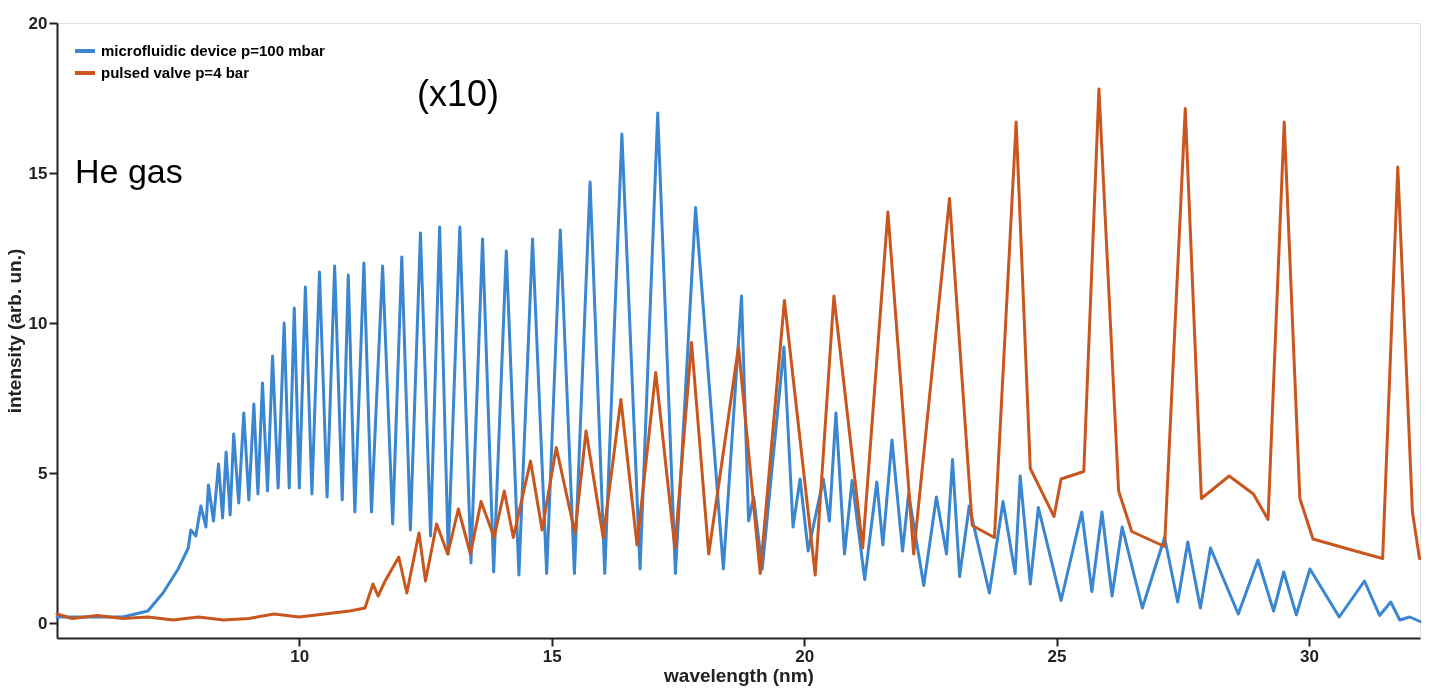 The width and height of the screenshot is (1430, 695). I want to click on x-axis-title: wavelength (nm), so click(738, 675).